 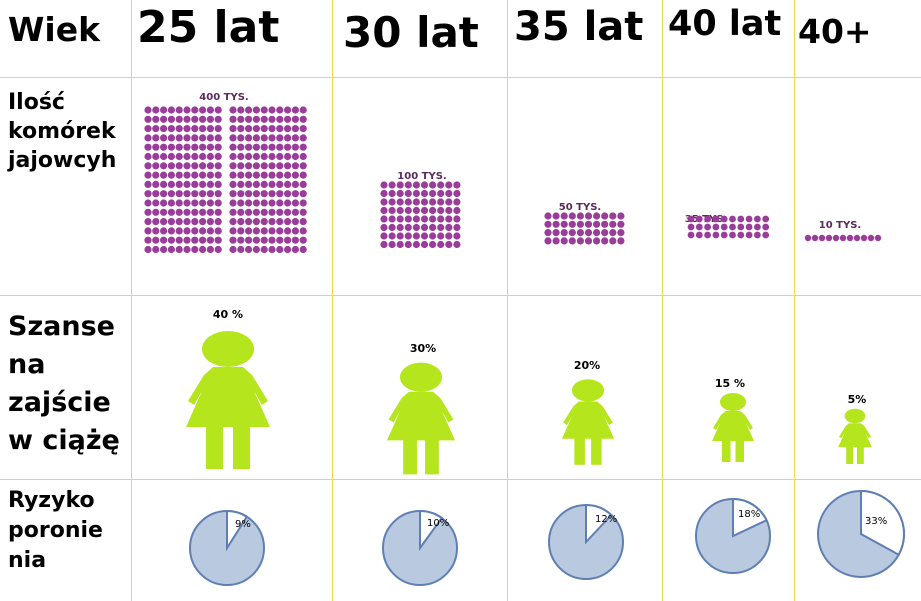 I want to click on woman-figure-40plus: 5%, so click(x=855, y=428).